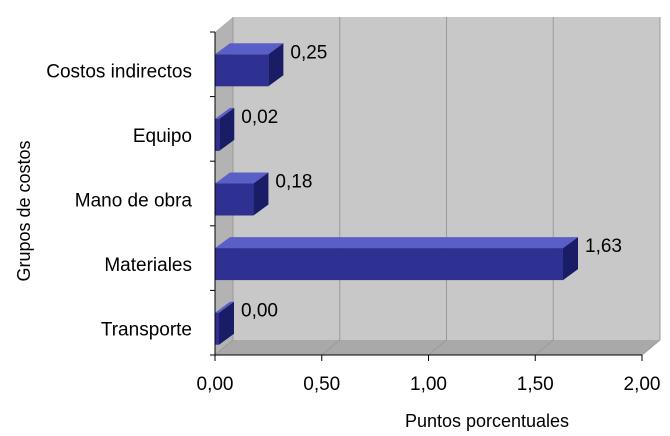 The width and height of the screenshot is (670, 436). I want to click on x-tick-label: 2,00, so click(642, 384).